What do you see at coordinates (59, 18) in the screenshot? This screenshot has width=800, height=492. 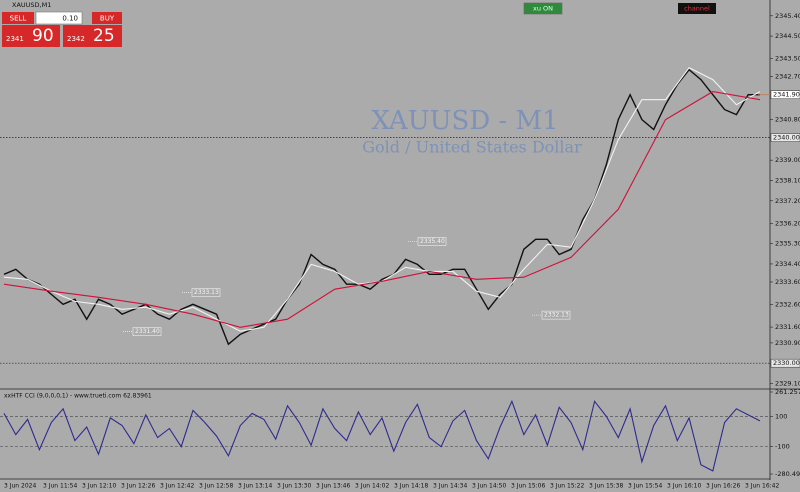 I see `lot-input` at bounding box center [59, 18].